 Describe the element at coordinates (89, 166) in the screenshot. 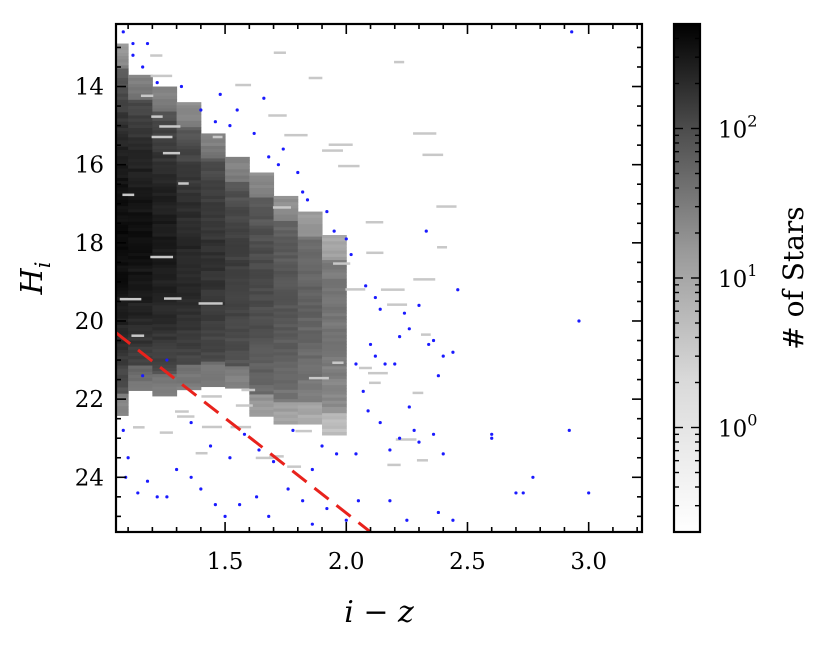

I see `y-tick-label: 16` at that location.